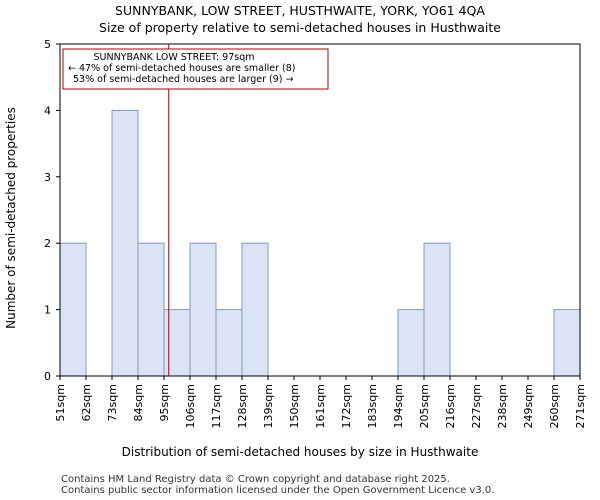 The width and height of the screenshot is (600, 500). What do you see at coordinates (47, 376) in the screenshot?
I see `y-tick-label: 0` at bounding box center [47, 376].